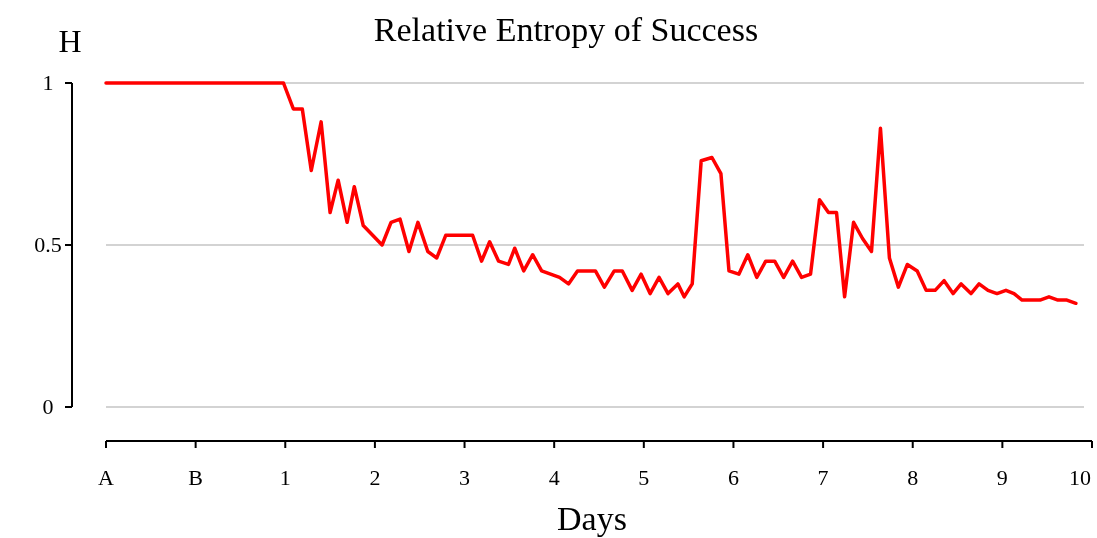 This screenshot has width=1097, height=538. What do you see at coordinates (1002, 477) in the screenshot?
I see `x-tick-label: 9` at bounding box center [1002, 477].